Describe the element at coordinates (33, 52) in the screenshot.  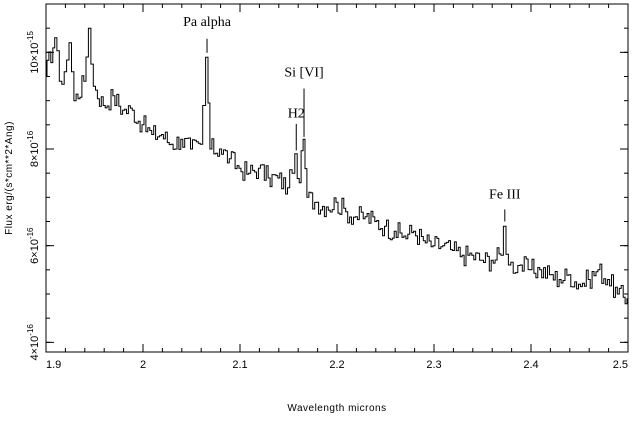
I see `y-tick-label: 10×10-15` at that location.